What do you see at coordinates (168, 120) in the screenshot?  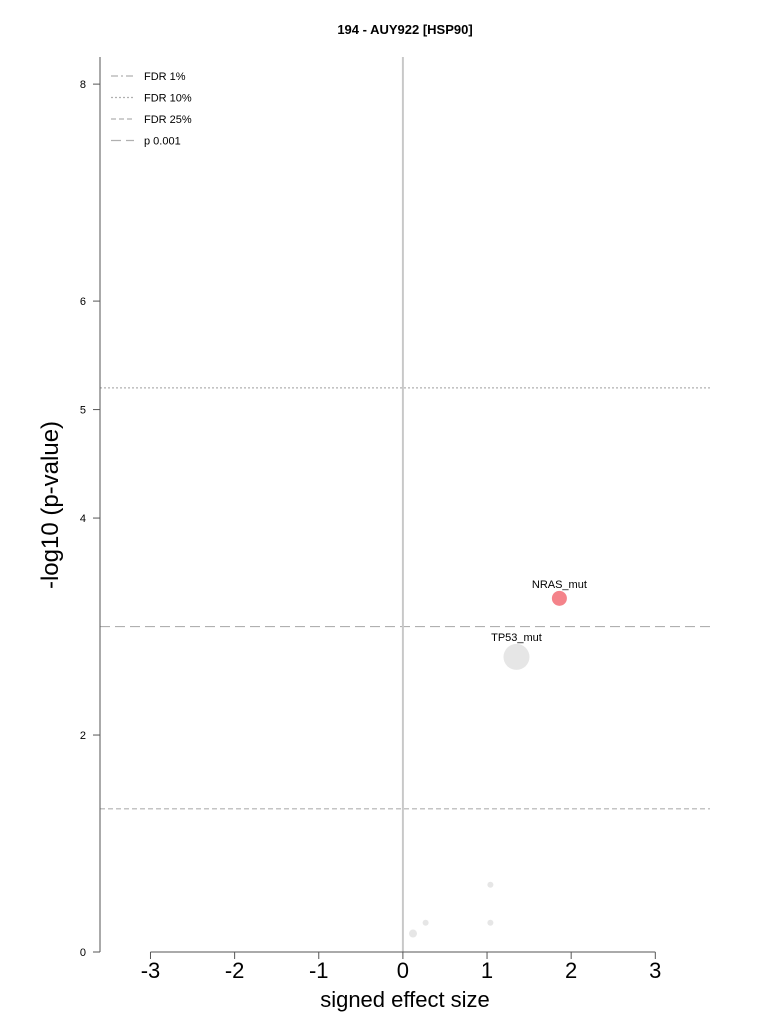 I see `legend-entry-label: FDR 25%` at bounding box center [168, 120].